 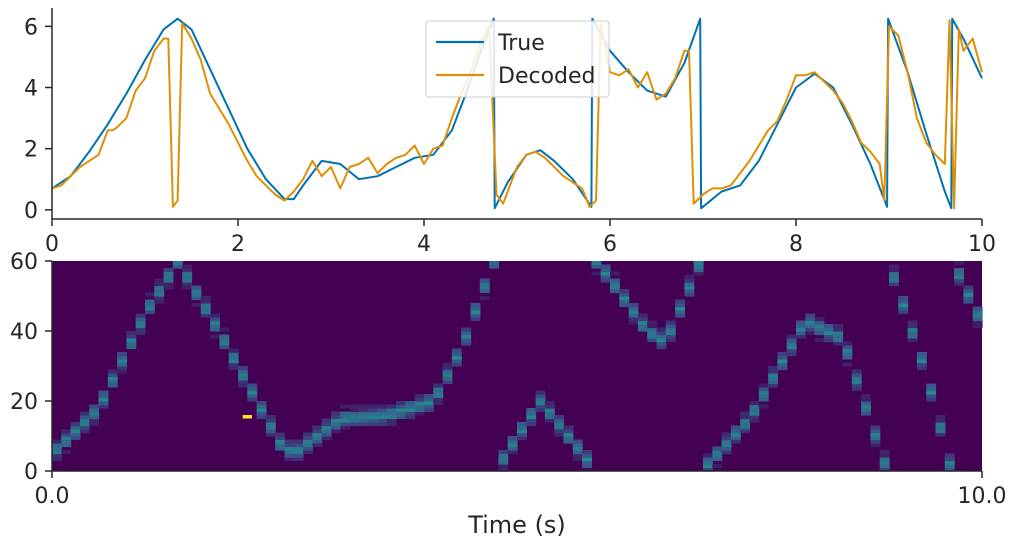 What do you see at coordinates (52, 496) in the screenshot?
I see `x-tick-label: 0.0` at bounding box center [52, 496].